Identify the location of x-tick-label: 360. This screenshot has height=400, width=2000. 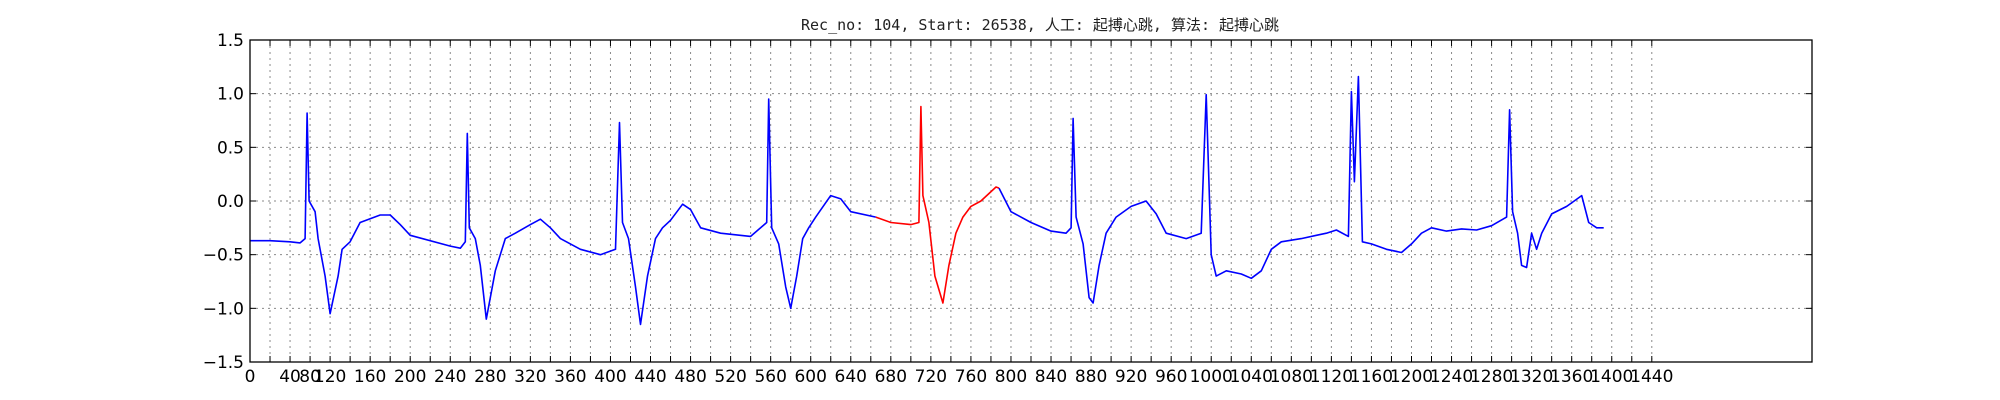
(570, 377).